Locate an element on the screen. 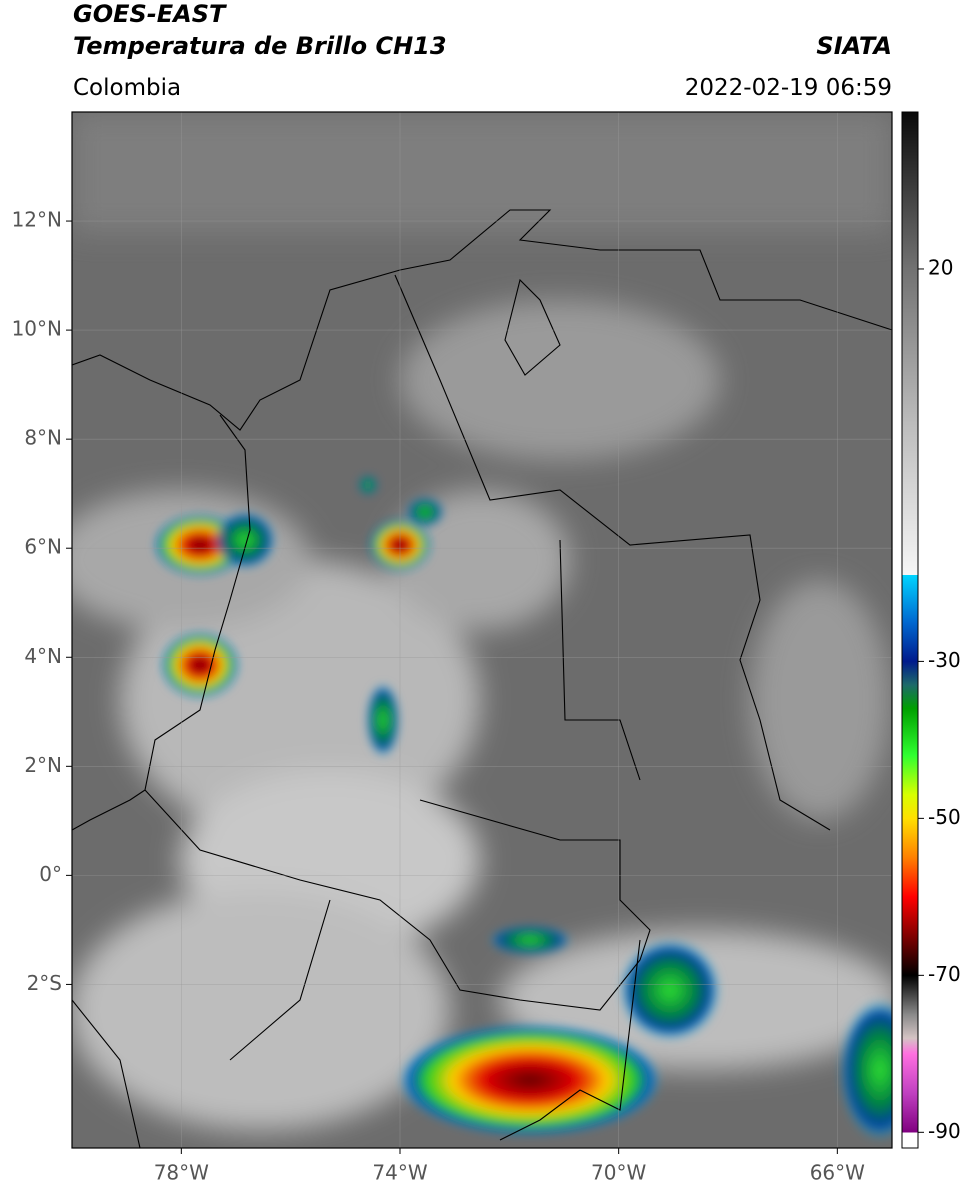  x-tick-label: 70°W is located at coordinates (618, 1173).